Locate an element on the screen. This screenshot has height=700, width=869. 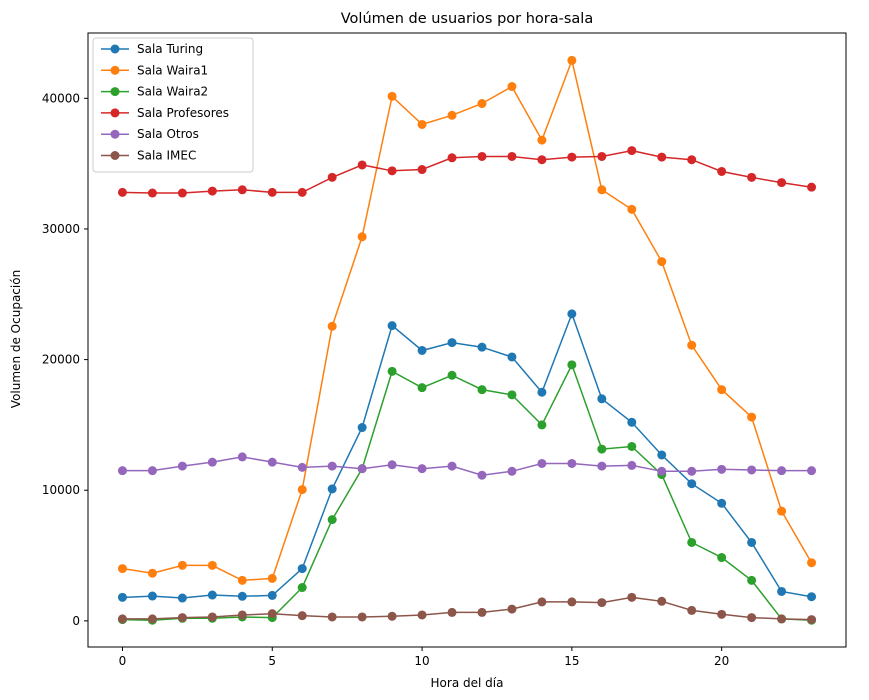
x-tick-label: 20 is located at coordinates (721, 661).